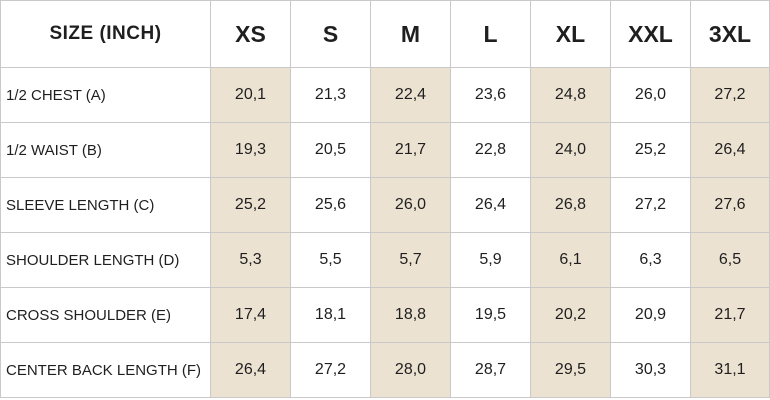  Describe the element at coordinates (490, 370) in the screenshot. I see `measurement-cell: 28,7` at that location.